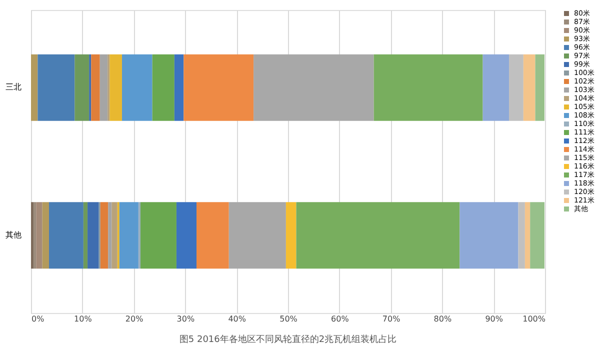 This screenshot has height=349, width=600. What do you see at coordinates (83, 319) in the screenshot?
I see `x-tick-label: 10%` at bounding box center [83, 319].